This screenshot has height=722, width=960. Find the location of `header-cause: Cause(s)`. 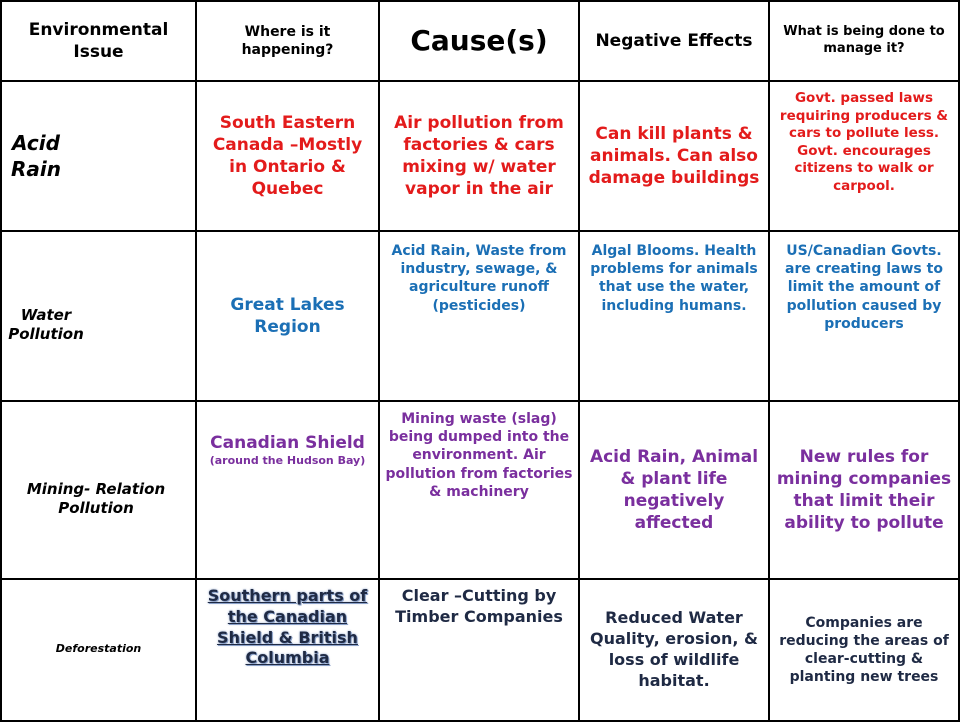

header-cause: Cause(s) is located at coordinates (479, 41).